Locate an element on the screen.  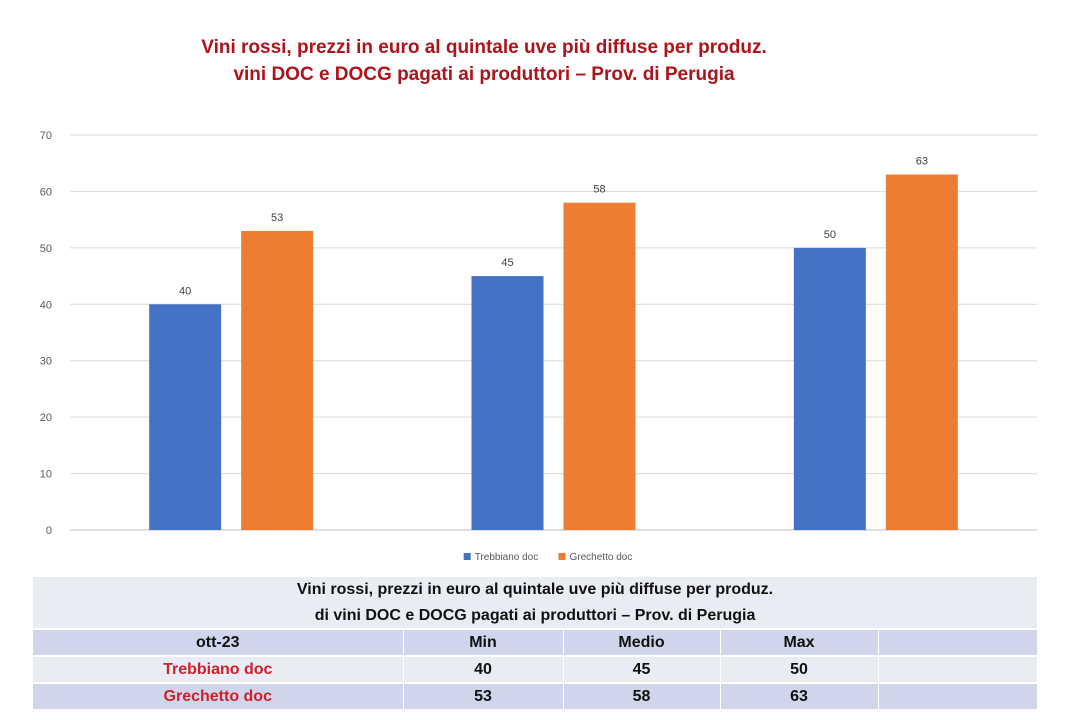
table-row-label: Trebbiano doc is located at coordinates (218, 669).